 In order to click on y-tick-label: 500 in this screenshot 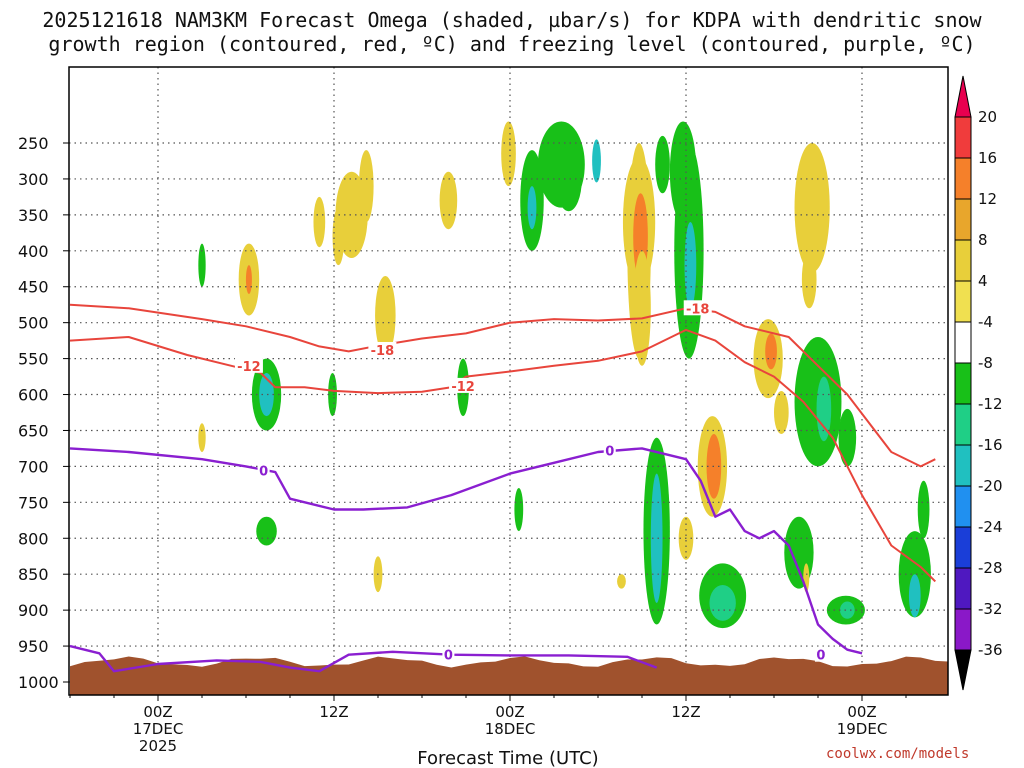, I will do `click(33, 323)`.